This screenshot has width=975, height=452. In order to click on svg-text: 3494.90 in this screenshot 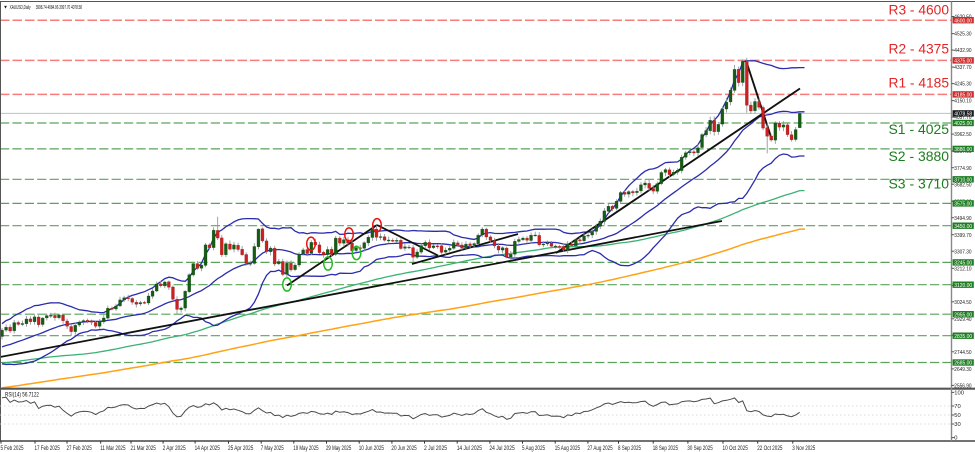, I will do `click(962, 219)`.